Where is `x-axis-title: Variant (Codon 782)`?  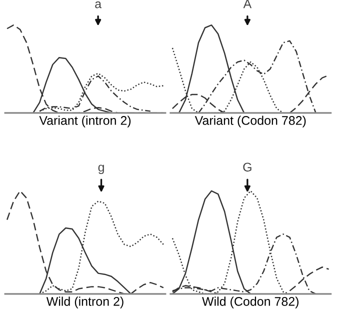
x-axis-title: Variant (Codon 782) is located at coordinates (250, 122).